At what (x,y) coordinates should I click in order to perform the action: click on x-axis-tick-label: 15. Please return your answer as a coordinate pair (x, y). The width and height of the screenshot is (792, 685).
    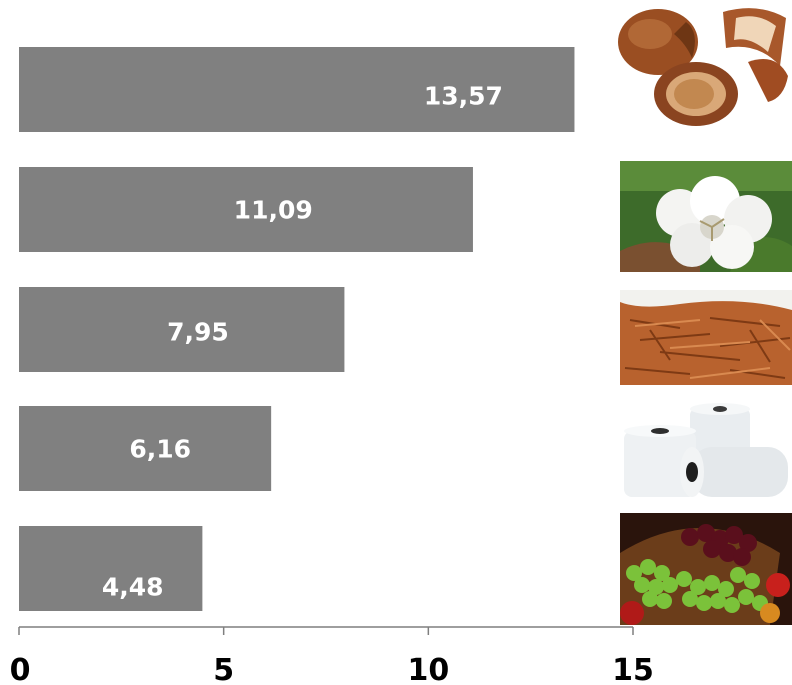
    Looking at the image, I should click on (633, 669).